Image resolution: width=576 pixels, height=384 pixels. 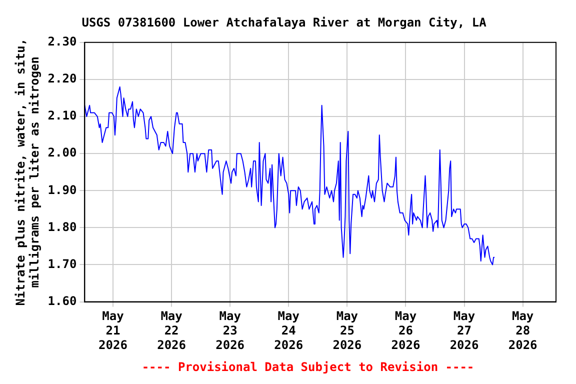 What do you see at coordinates (308, 367) in the screenshot?
I see `text: ---- Provisional Data Subject to Revision ----` at bounding box center [308, 367].